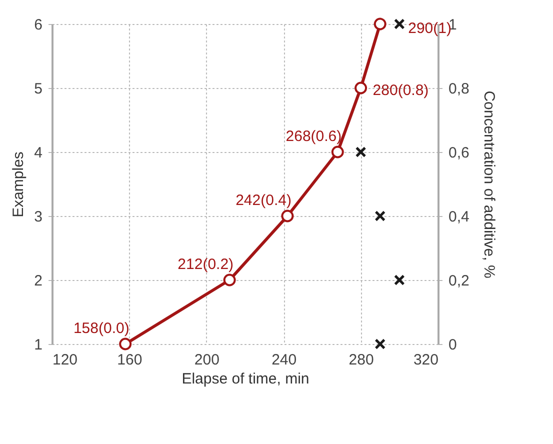  What do you see at coordinates (452, 345) in the screenshot?
I see `y2-tick-label: 0` at bounding box center [452, 345].